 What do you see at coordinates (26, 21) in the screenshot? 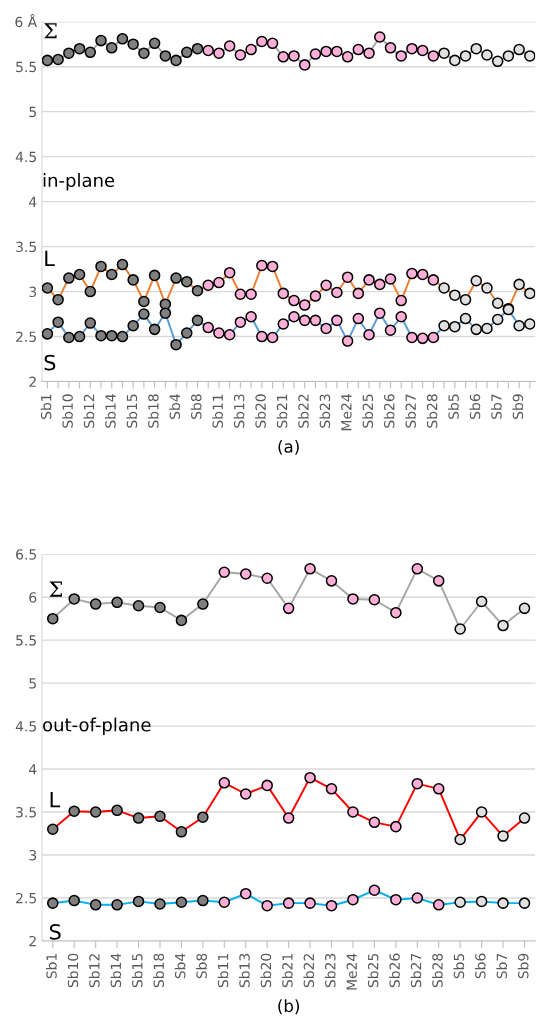
I see `y-tick-label: 6 Å` at bounding box center [26, 21].